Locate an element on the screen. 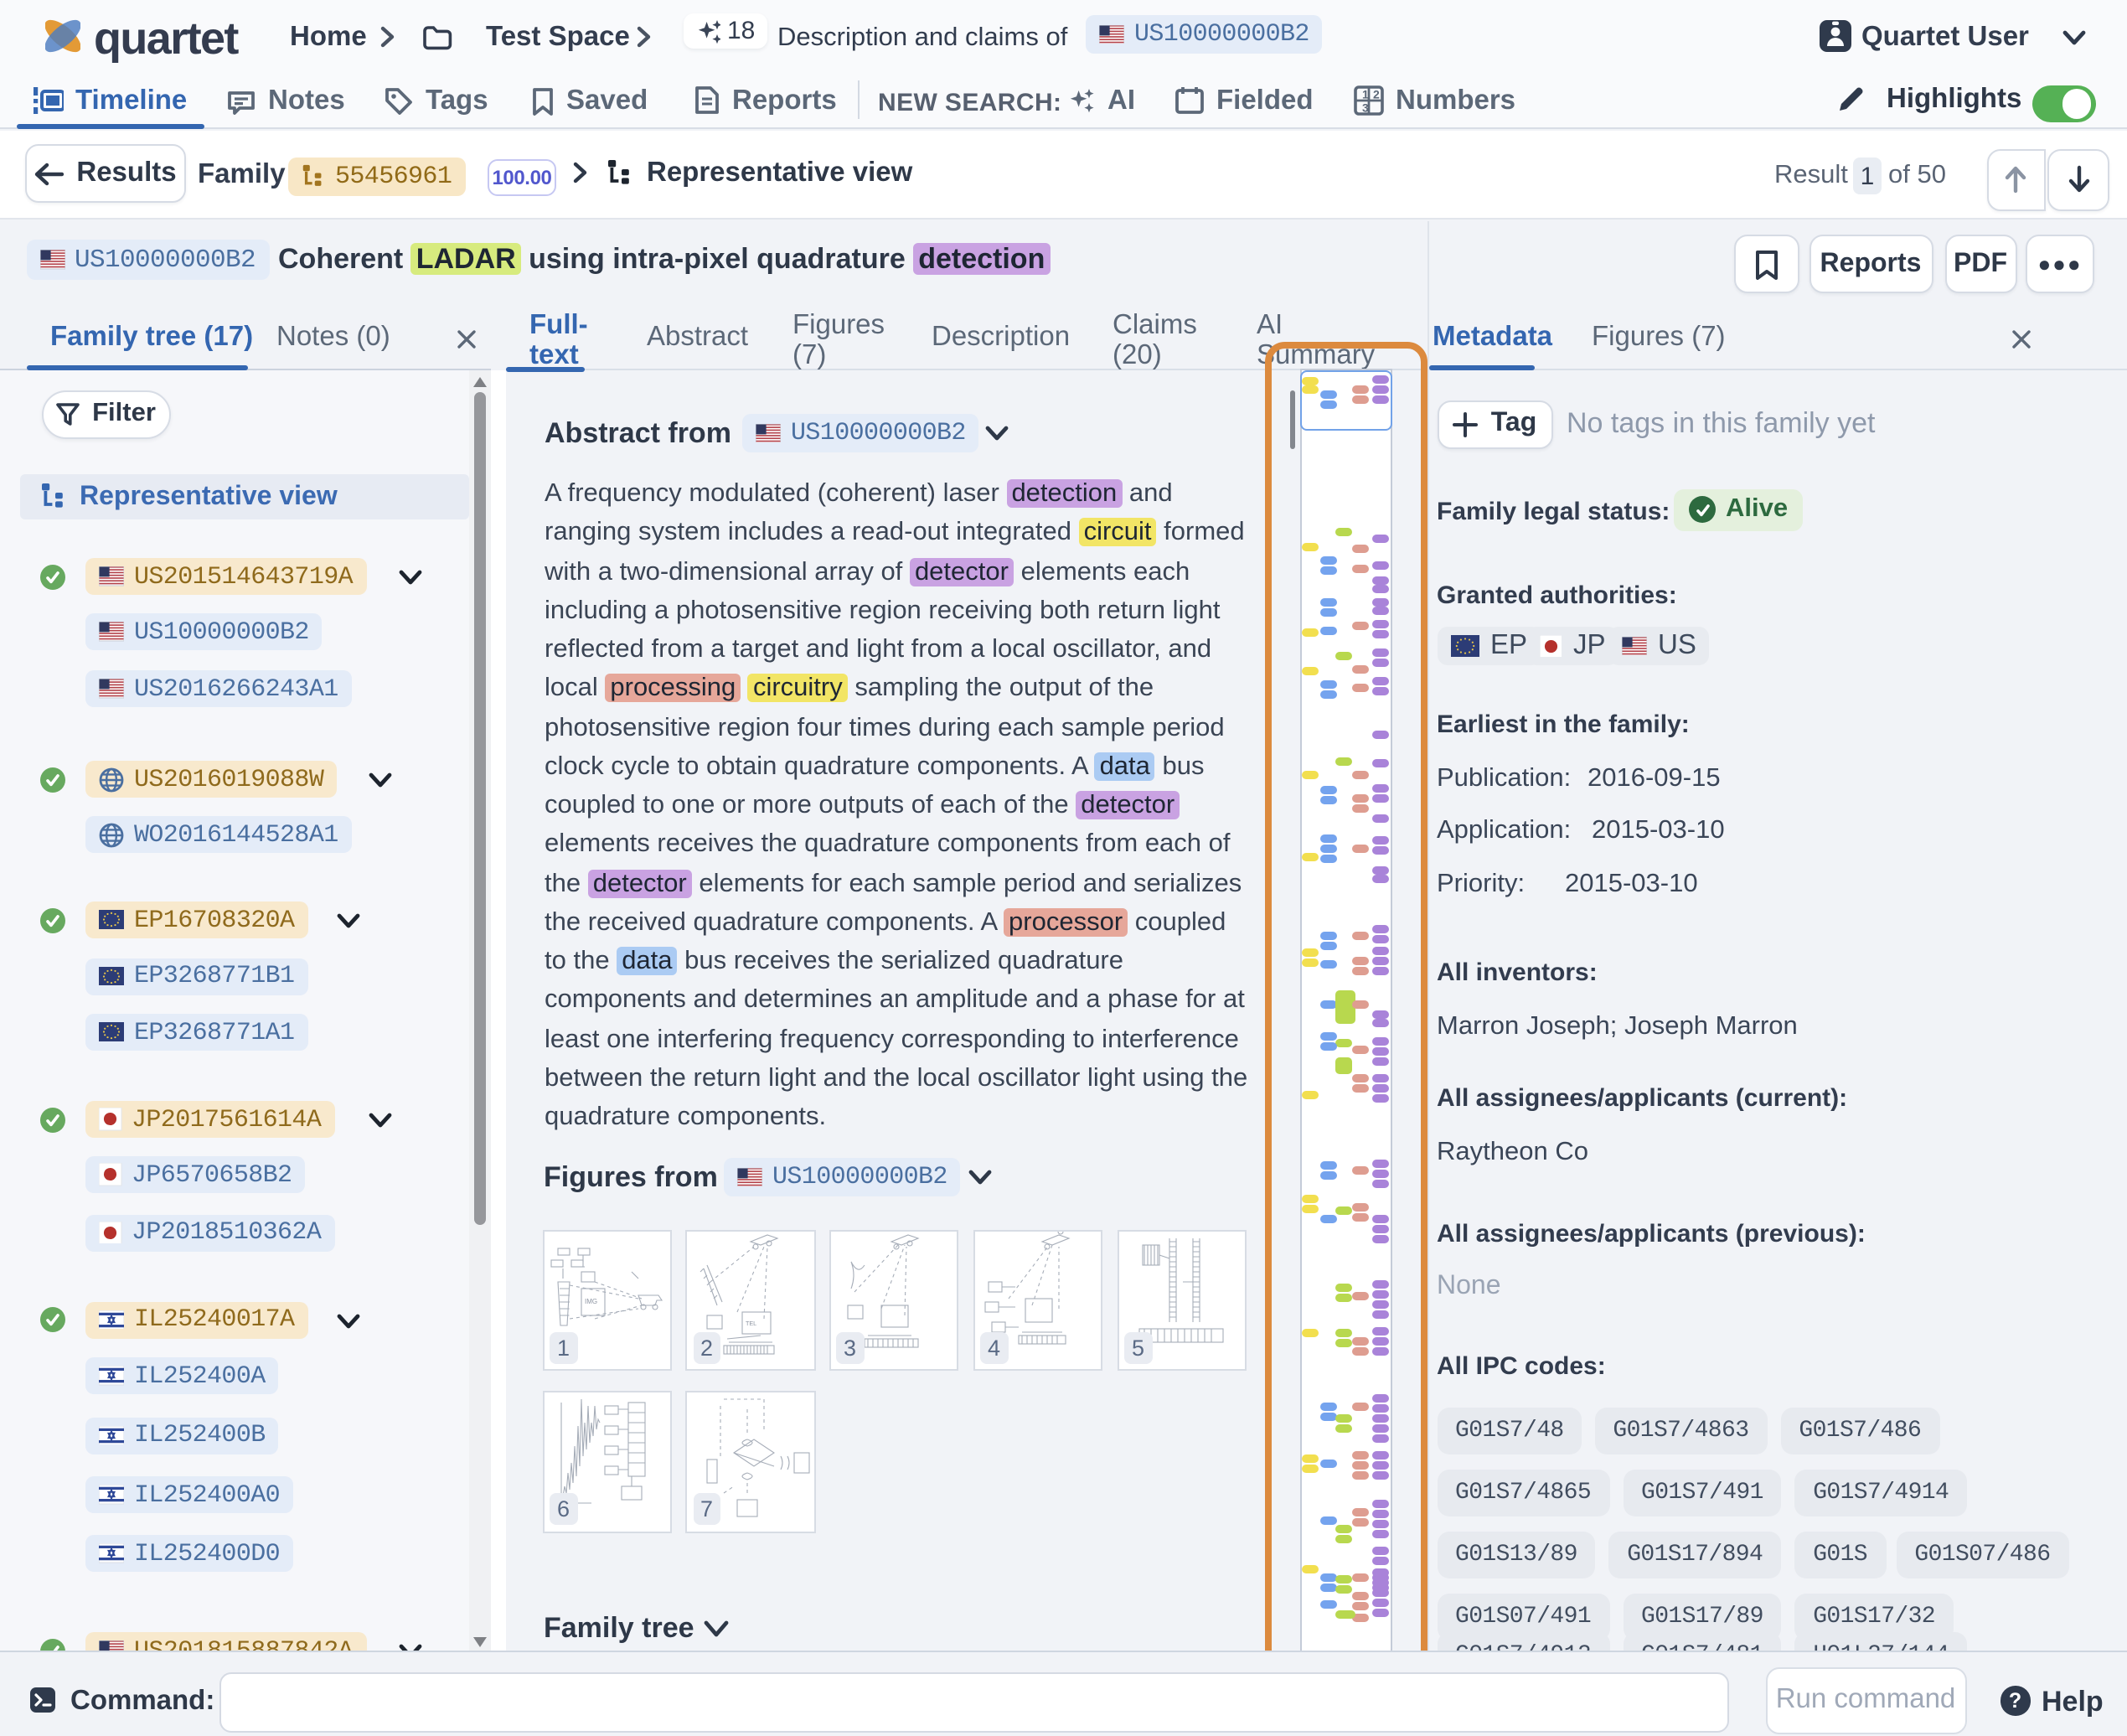 The height and width of the screenshot is (1736, 2127). svg-text: TEL is located at coordinates (751, 1322).